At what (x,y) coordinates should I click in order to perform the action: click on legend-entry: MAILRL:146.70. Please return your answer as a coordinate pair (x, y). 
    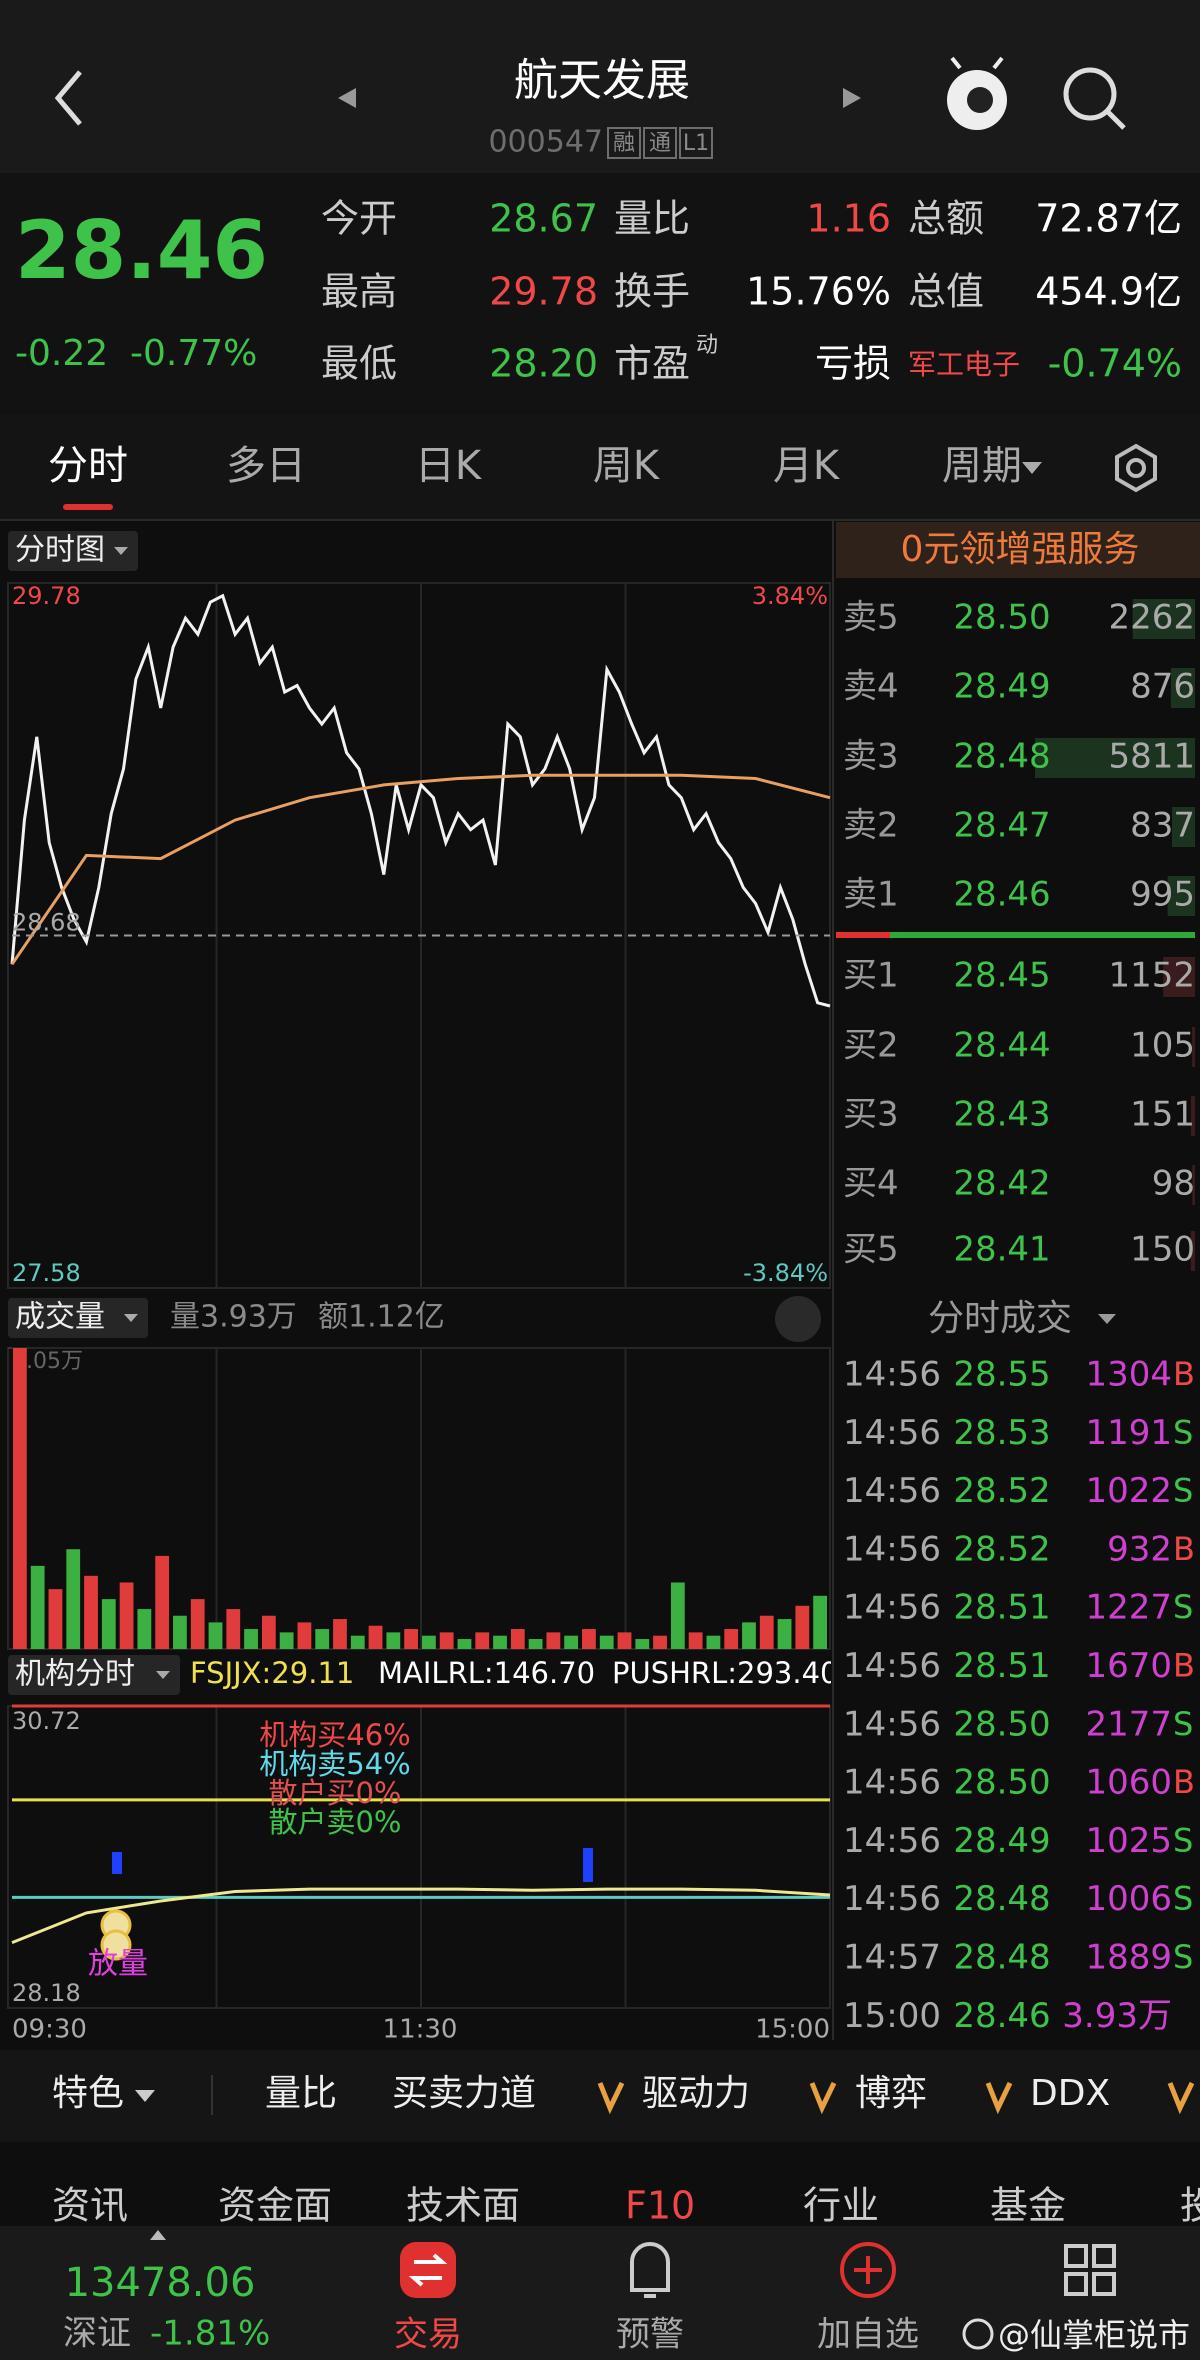
    Looking at the image, I should click on (486, 1673).